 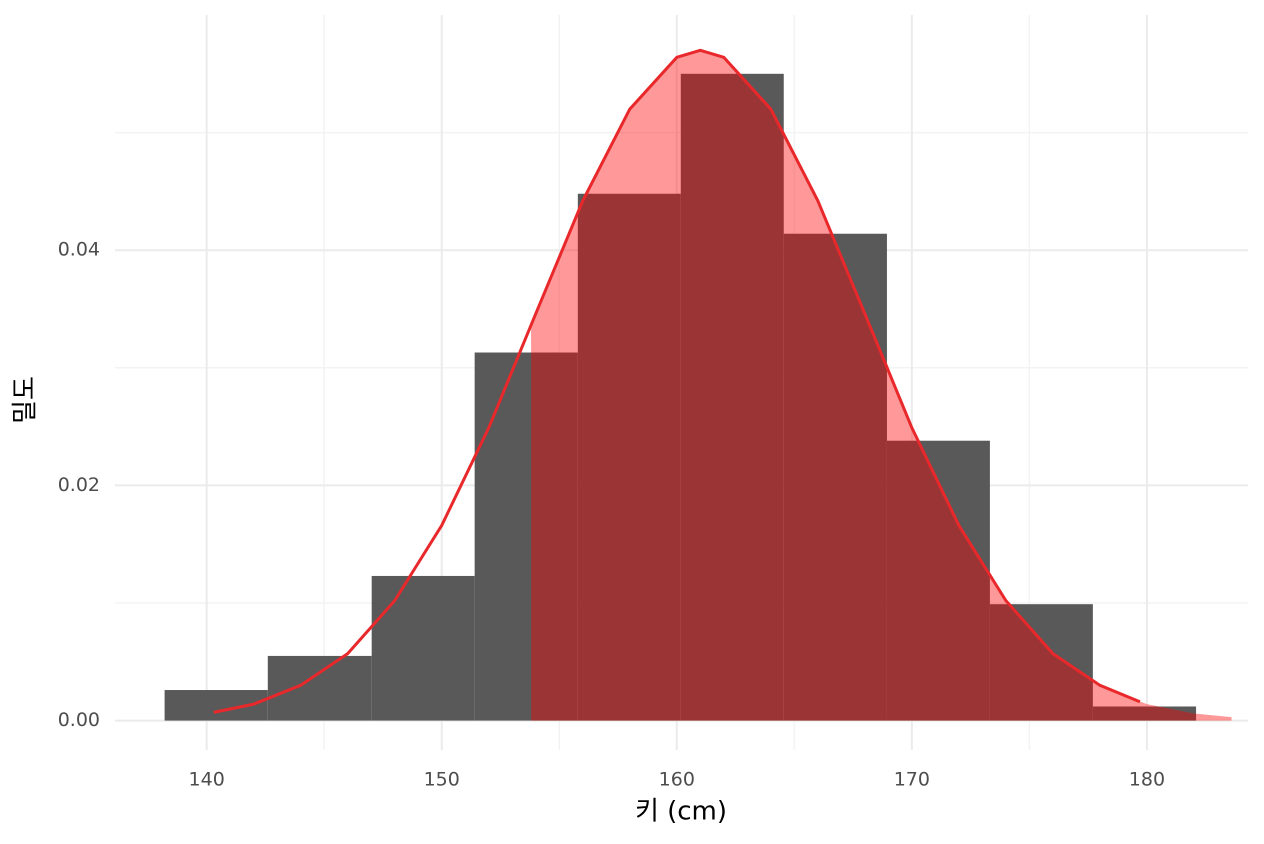 What do you see at coordinates (912, 780) in the screenshot?
I see `x-tick-label: 170` at bounding box center [912, 780].